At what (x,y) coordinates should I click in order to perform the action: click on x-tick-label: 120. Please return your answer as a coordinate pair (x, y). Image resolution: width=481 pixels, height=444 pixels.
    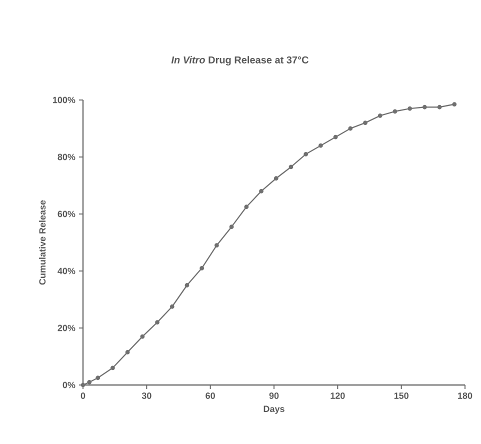
    Looking at the image, I should click on (337, 395).